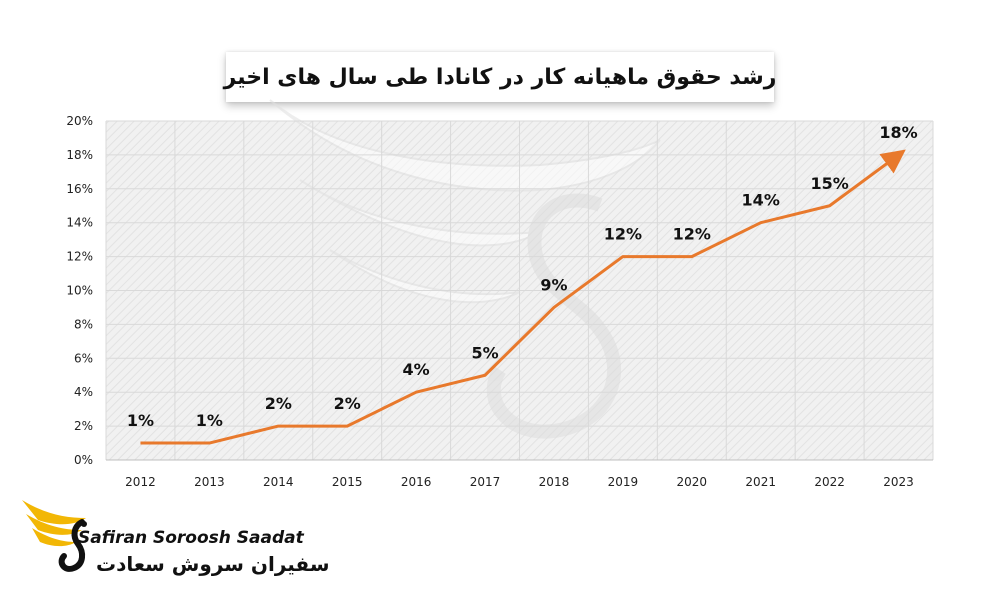  What do you see at coordinates (347, 482) in the screenshot?
I see `x-tick-label: 2015` at bounding box center [347, 482].